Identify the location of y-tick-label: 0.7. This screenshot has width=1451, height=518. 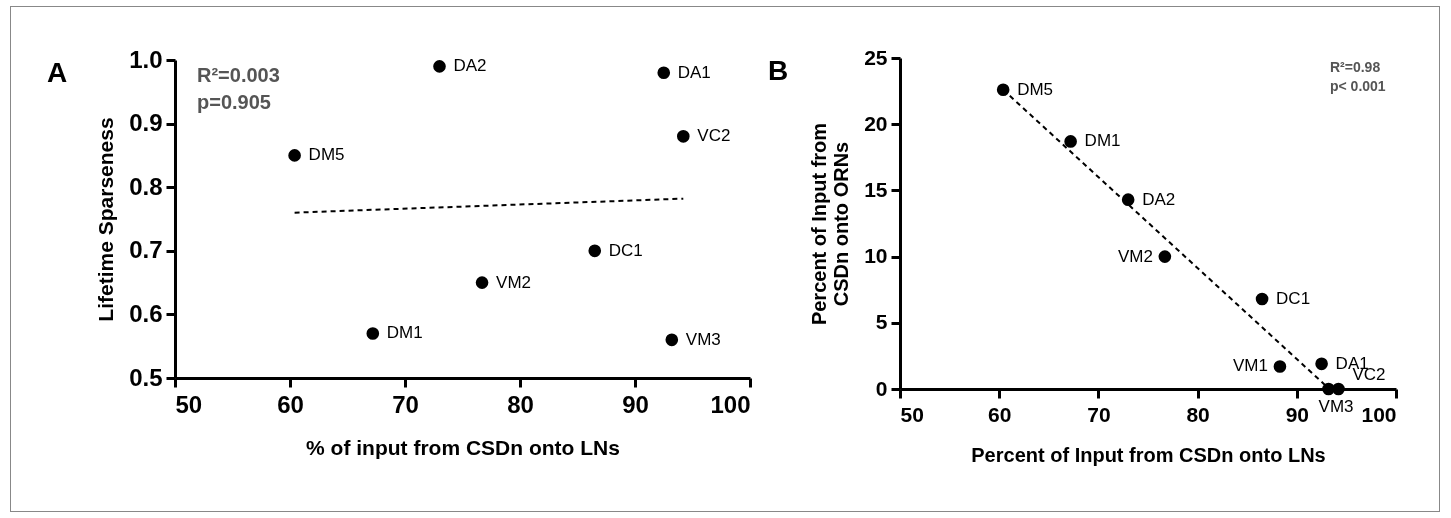
(146, 250).